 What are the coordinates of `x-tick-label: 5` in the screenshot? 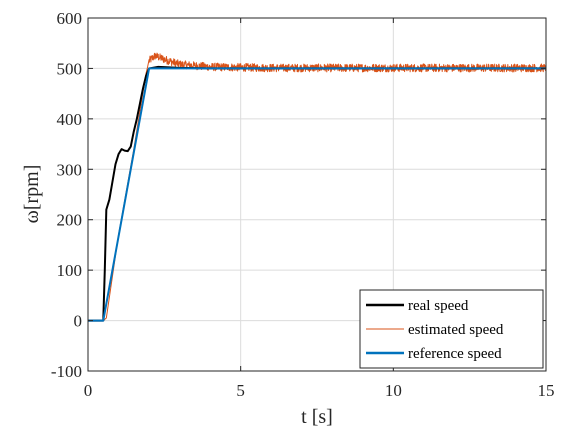 It's located at (240, 390).